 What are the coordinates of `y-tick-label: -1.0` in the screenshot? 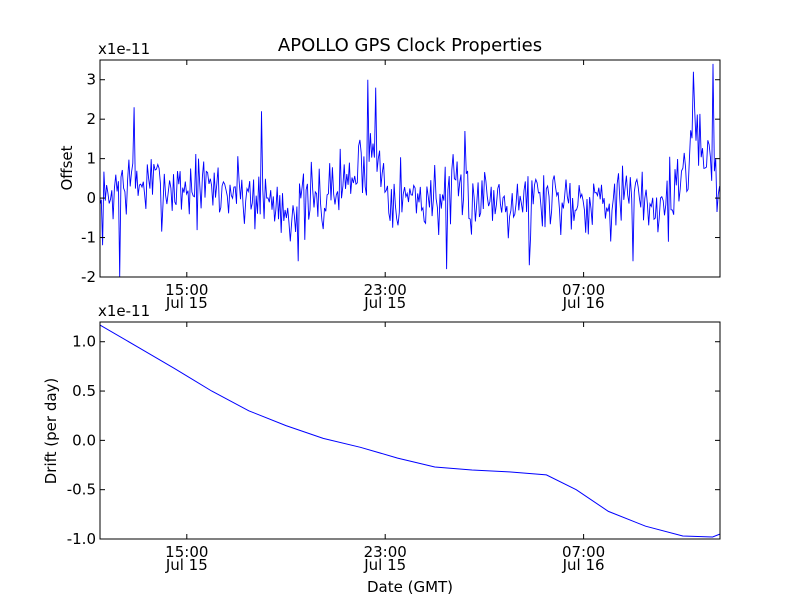 It's located at (81, 539).